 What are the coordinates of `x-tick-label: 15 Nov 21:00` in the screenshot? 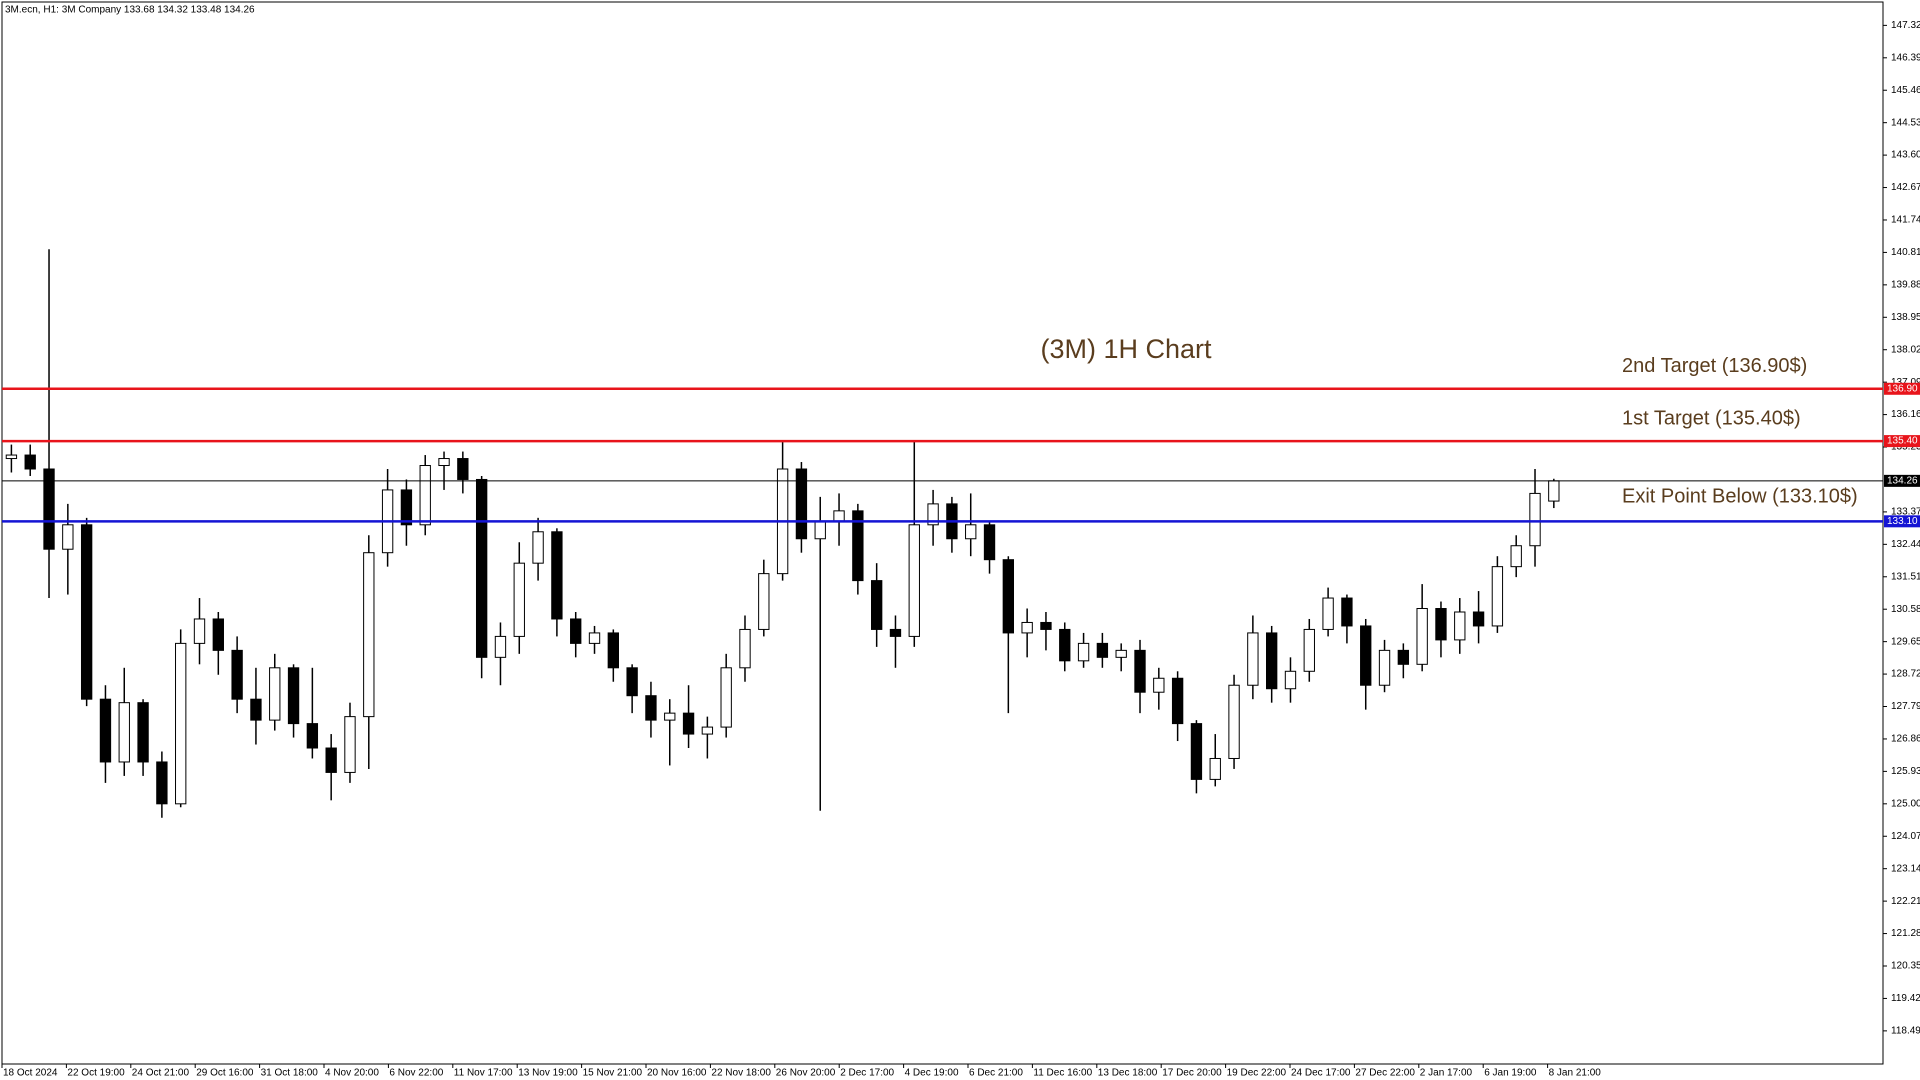 It's located at (613, 1073).